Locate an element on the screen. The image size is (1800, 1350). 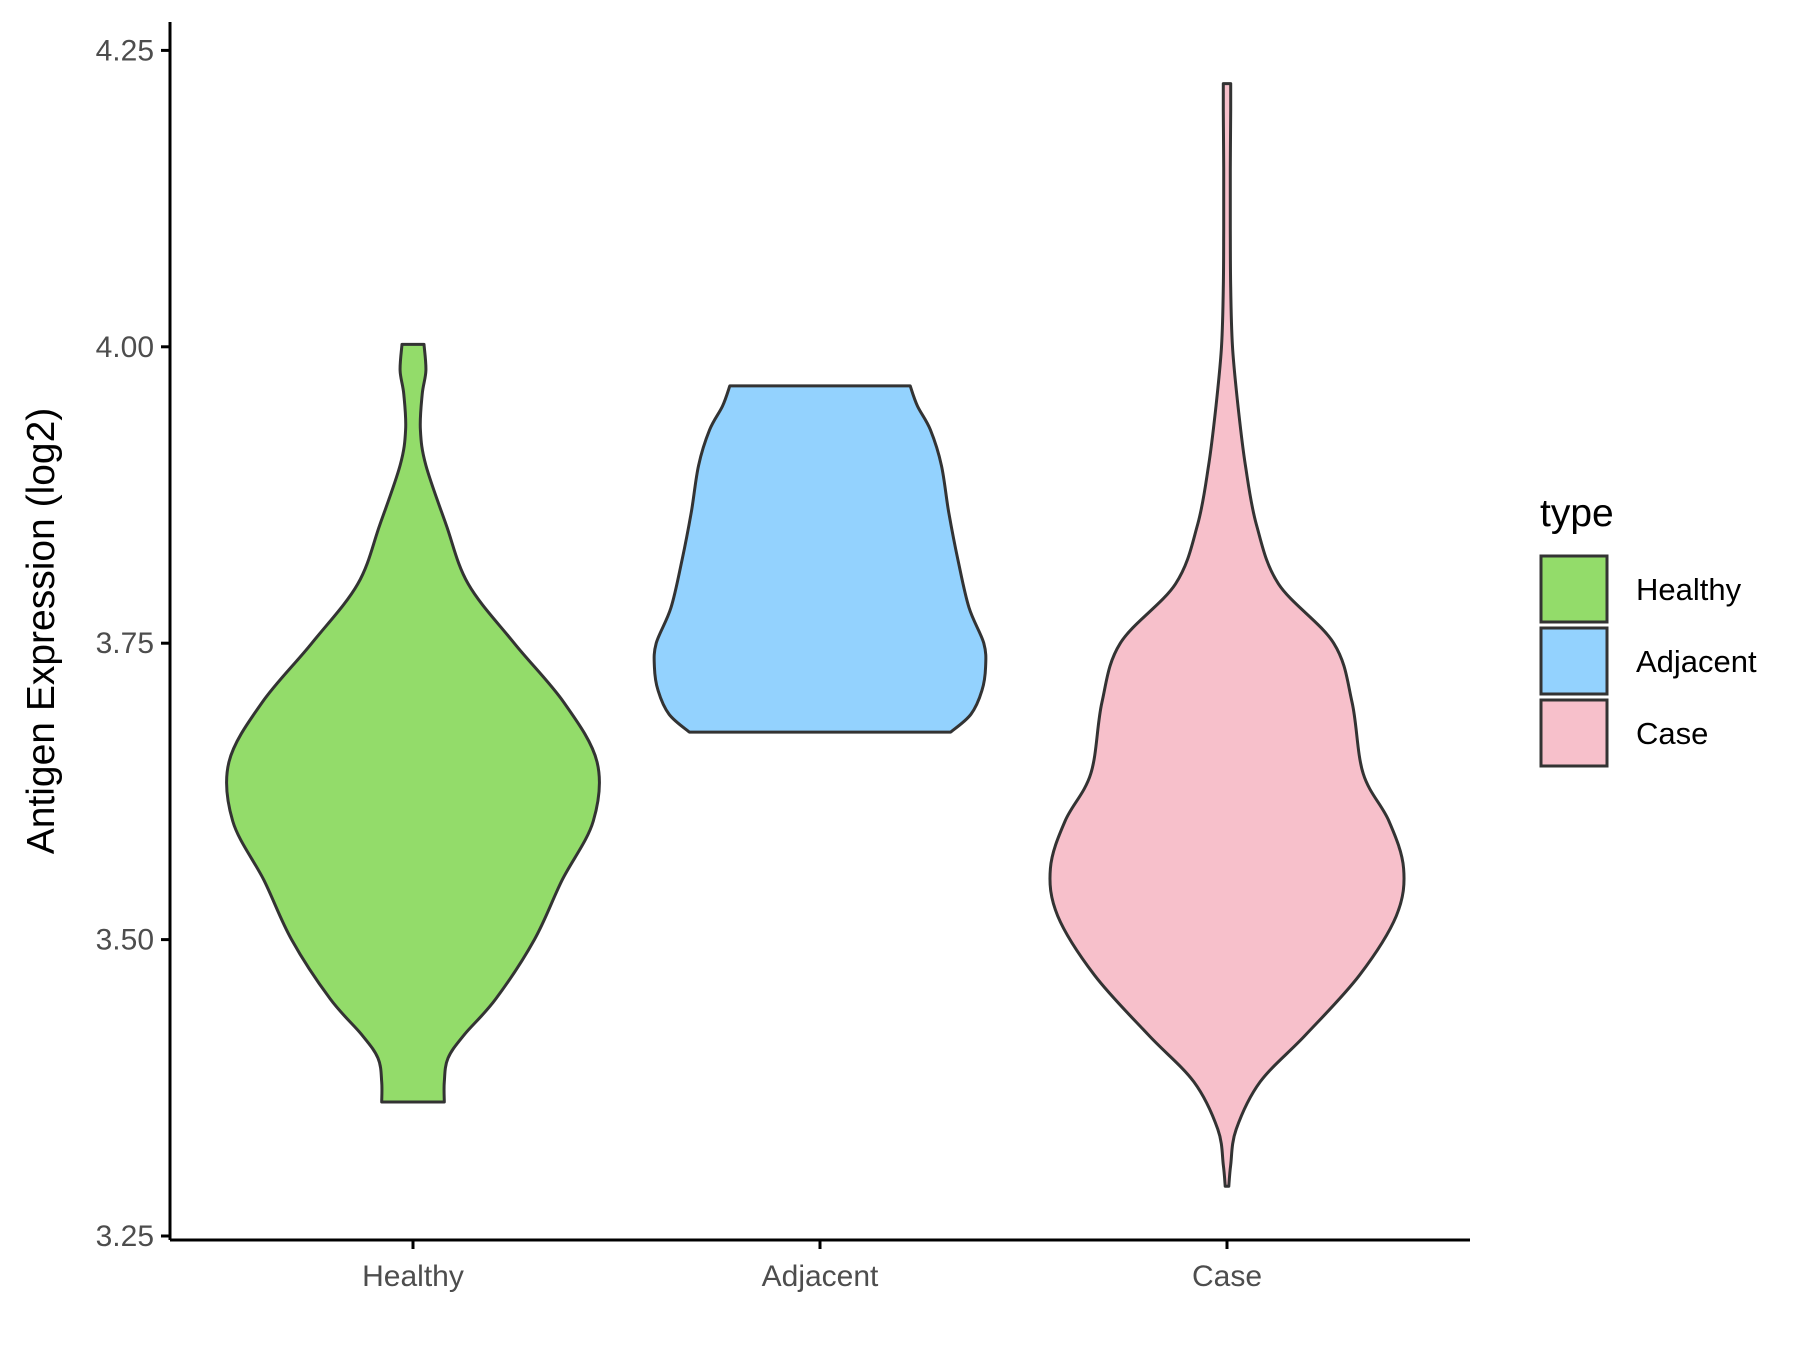
legend-label-adjacent: Adjacent is located at coordinates (1696, 661).